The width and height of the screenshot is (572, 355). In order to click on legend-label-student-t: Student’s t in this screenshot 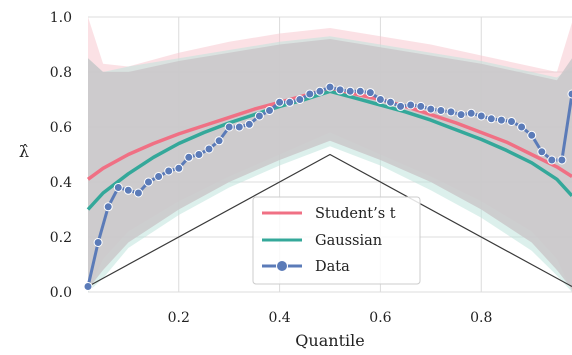, I will do `click(355, 214)`.